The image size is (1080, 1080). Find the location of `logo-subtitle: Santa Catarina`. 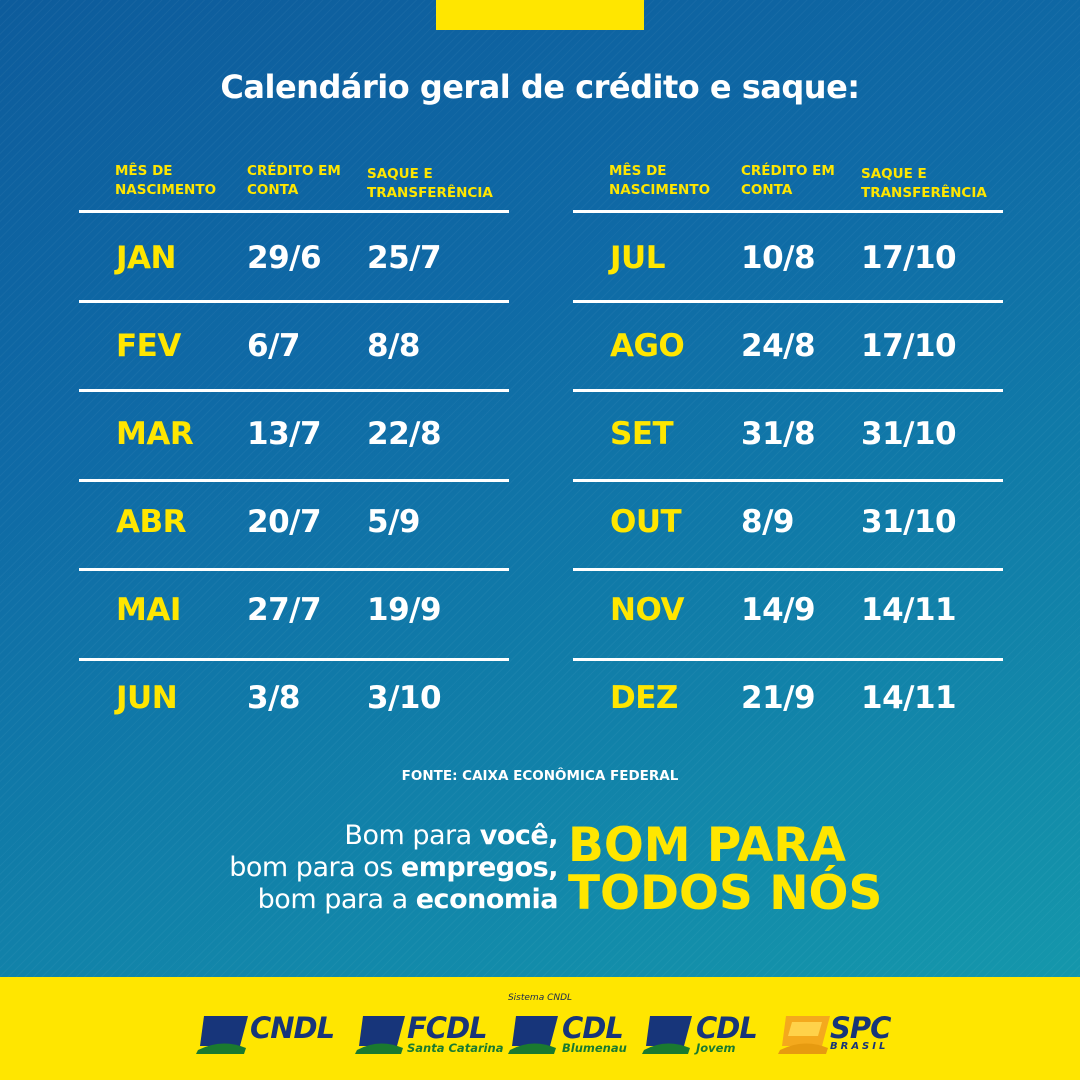

logo-subtitle: Santa Catarina is located at coordinates (455, 1048).